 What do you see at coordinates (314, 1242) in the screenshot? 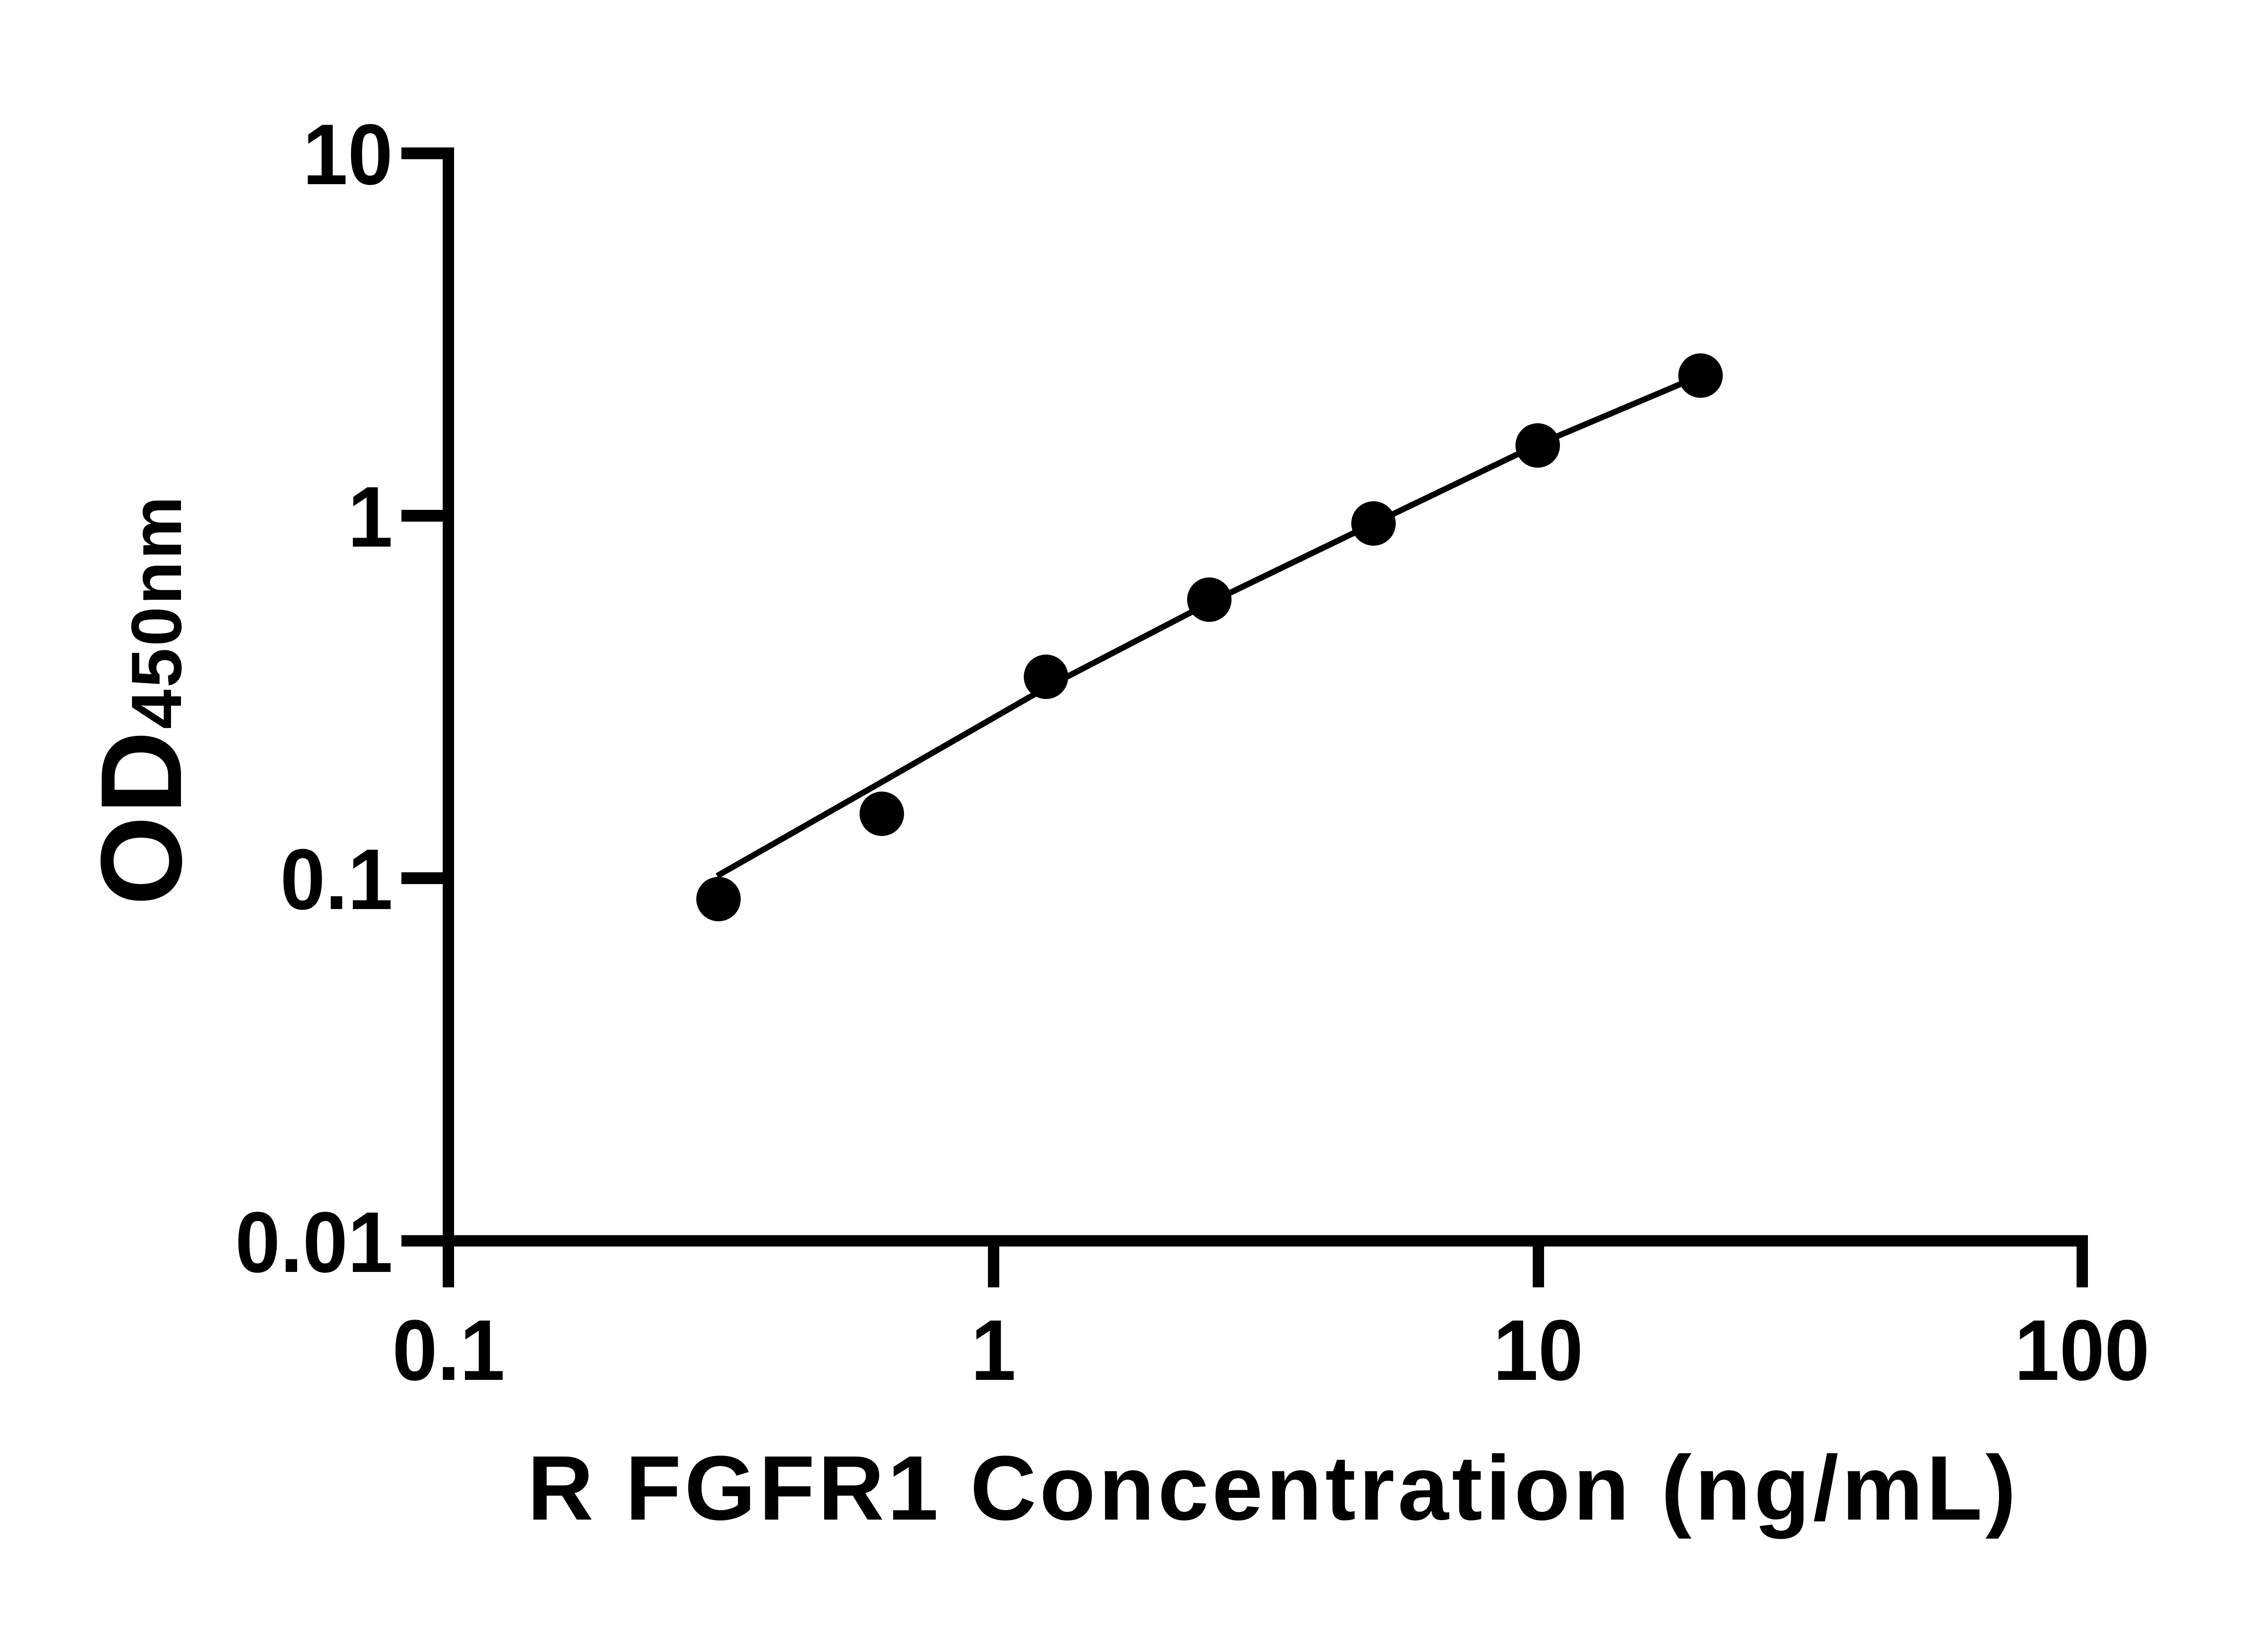
I see `svg-text: 0.01` at bounding box center [314, 1242].